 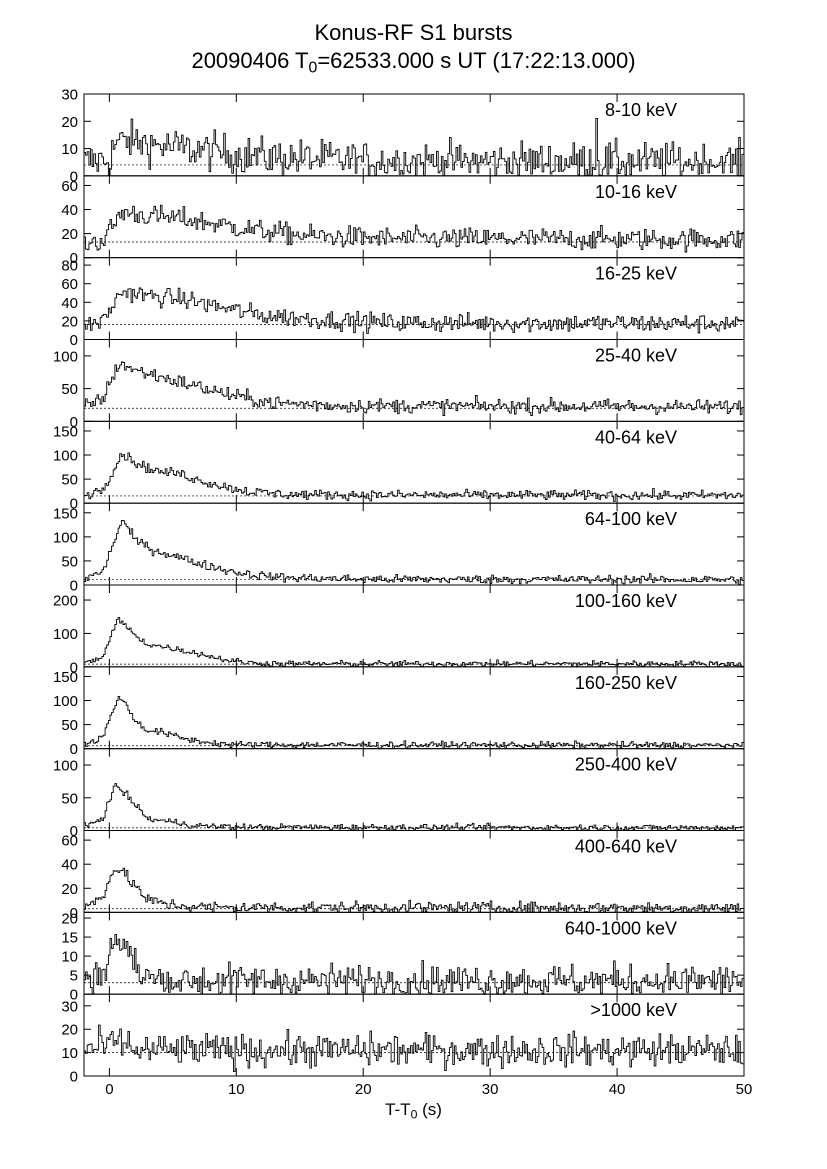 What do you see at coordinates (236, 1089) in the screenshot?
I see `x-tick-label: 10` at bounding box center [236, 1089].